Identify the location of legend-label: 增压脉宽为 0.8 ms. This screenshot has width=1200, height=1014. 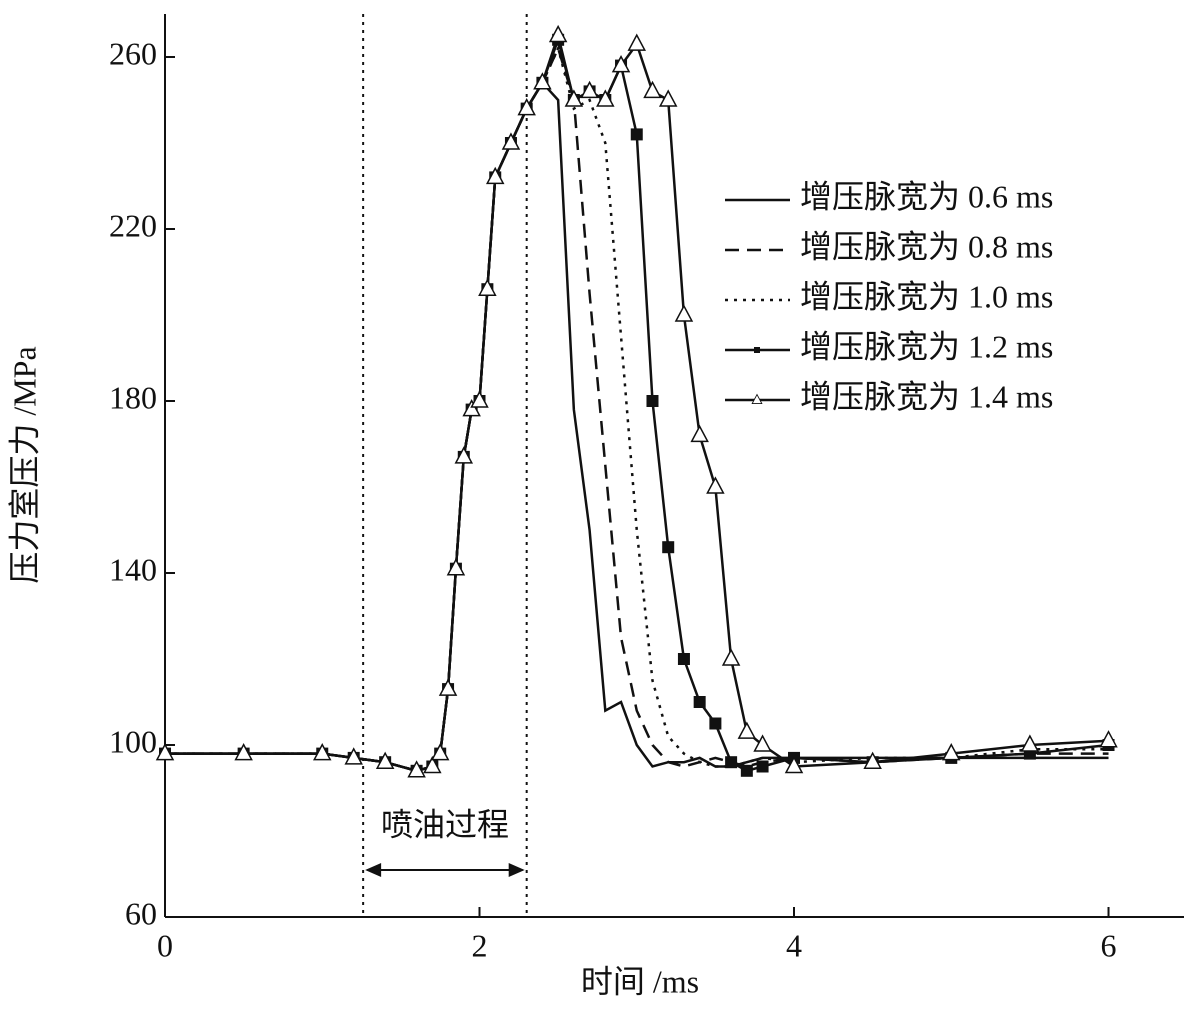
(926, 246).